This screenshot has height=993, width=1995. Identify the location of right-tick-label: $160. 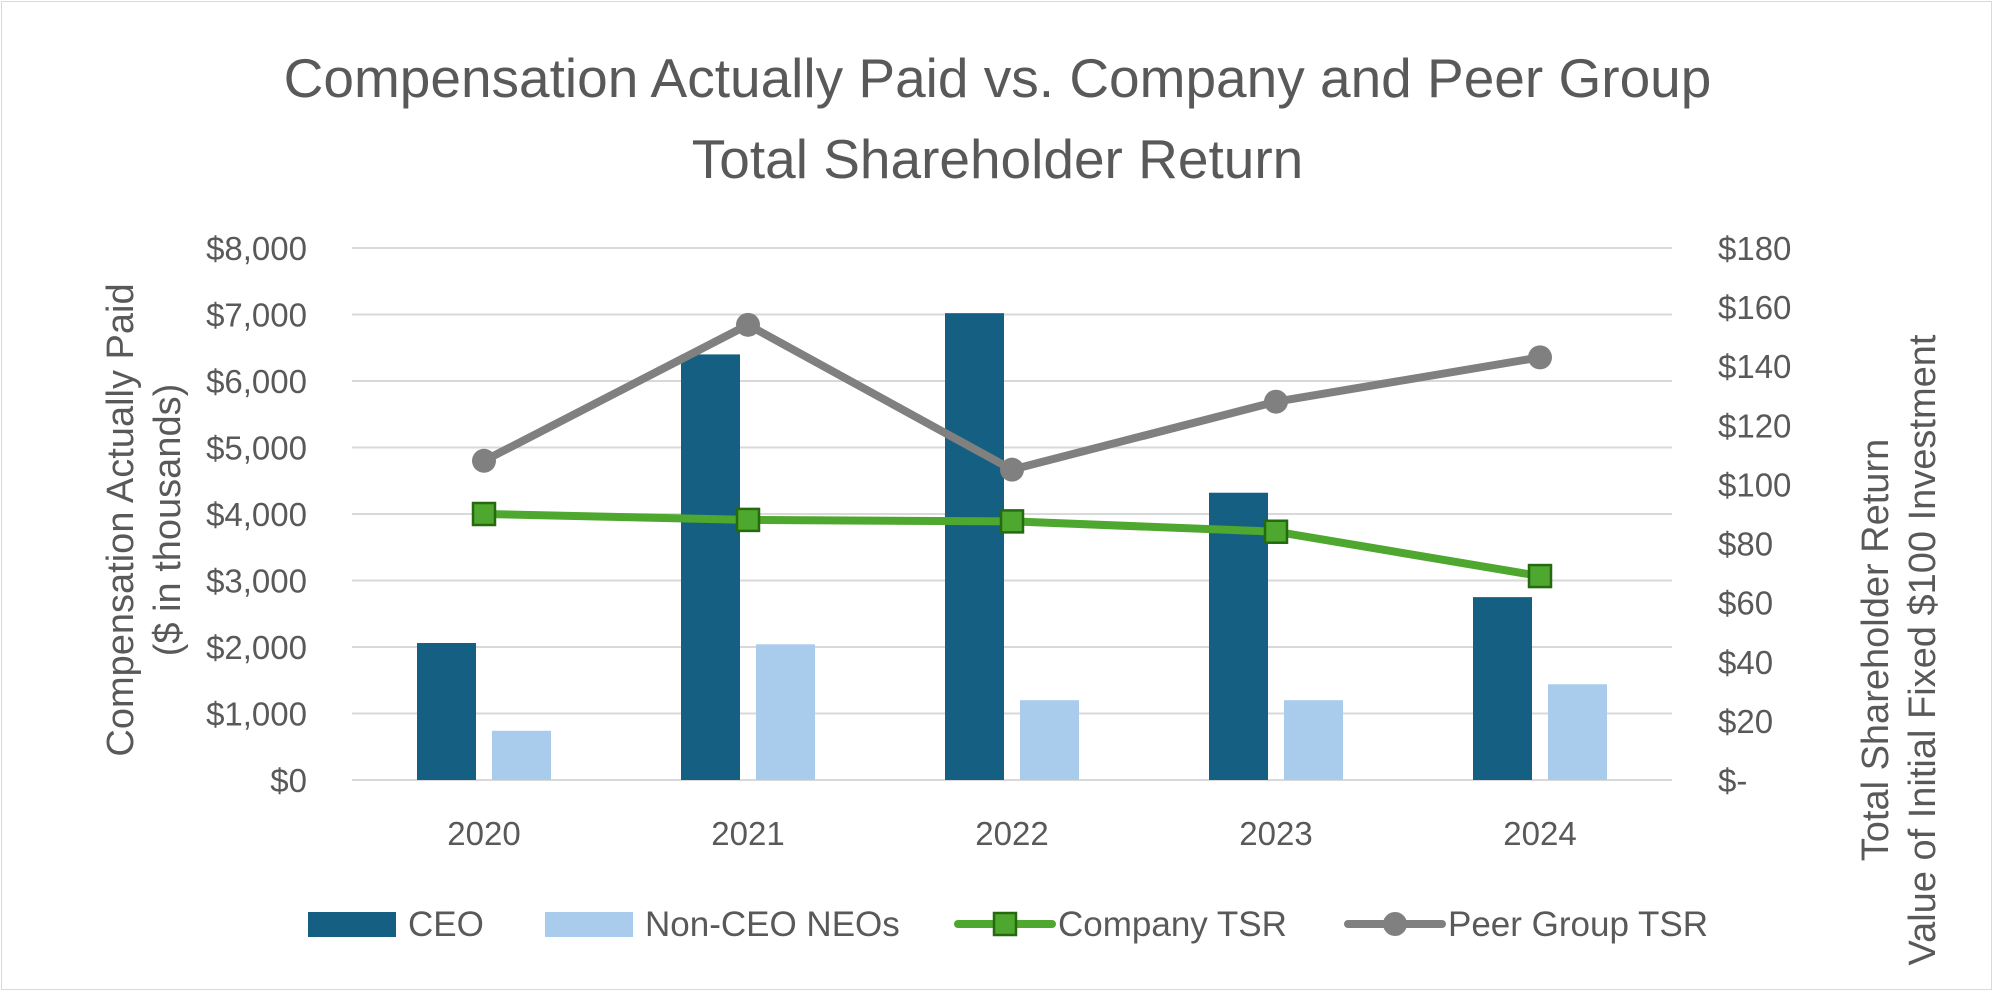
(1754, 307).